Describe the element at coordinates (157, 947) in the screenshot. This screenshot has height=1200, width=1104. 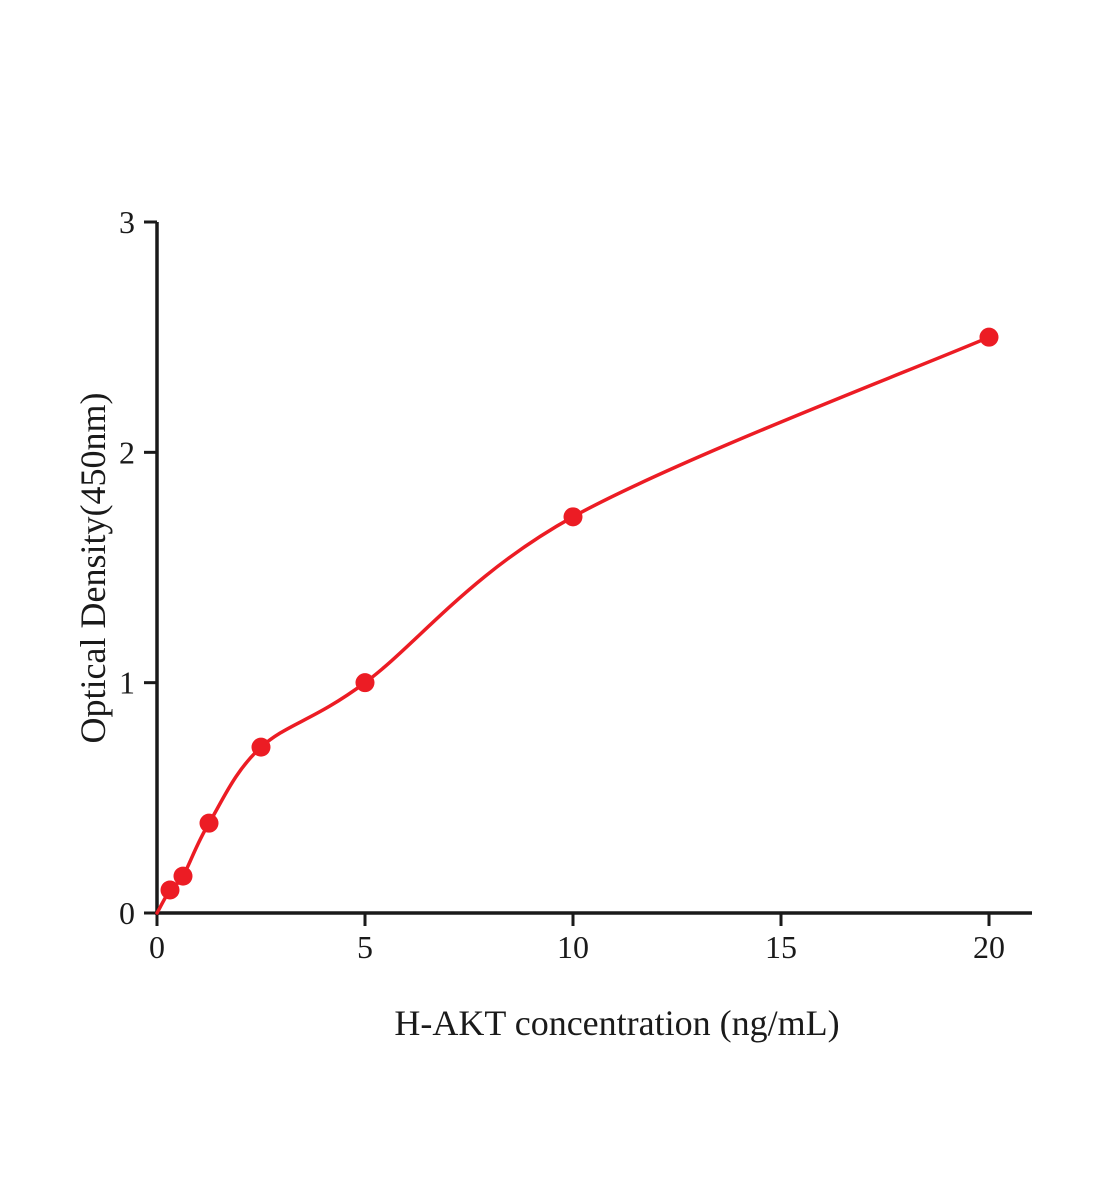
I see `x-tick-label: 0` at that location.